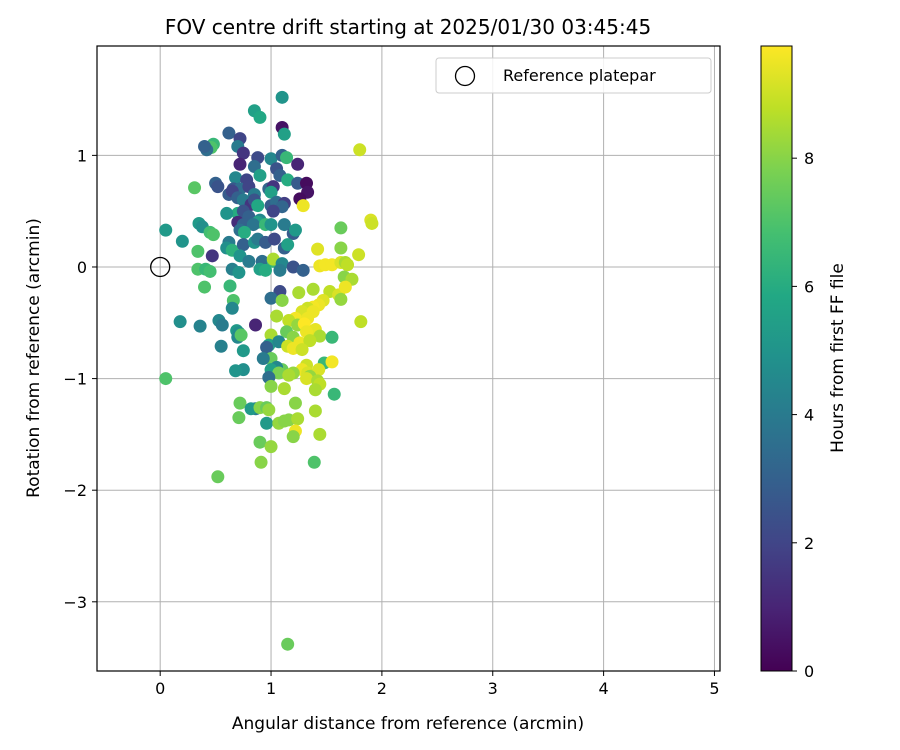 The image size is (900, 750). I want to click on y-tick-label: 0, so click(82, 267).